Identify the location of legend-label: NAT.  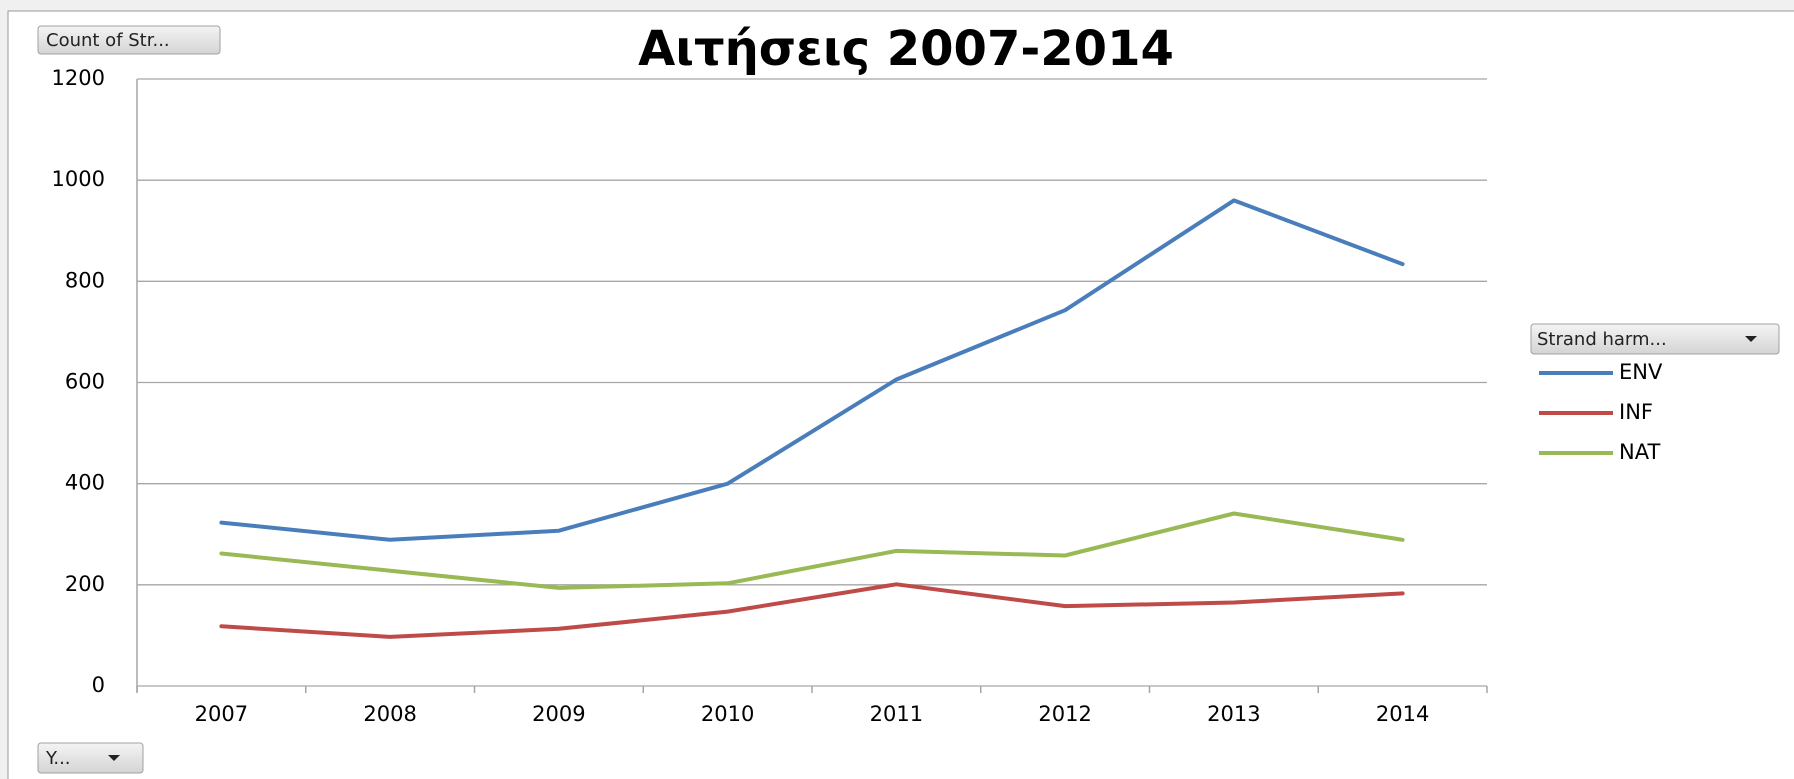
(1639, 452).